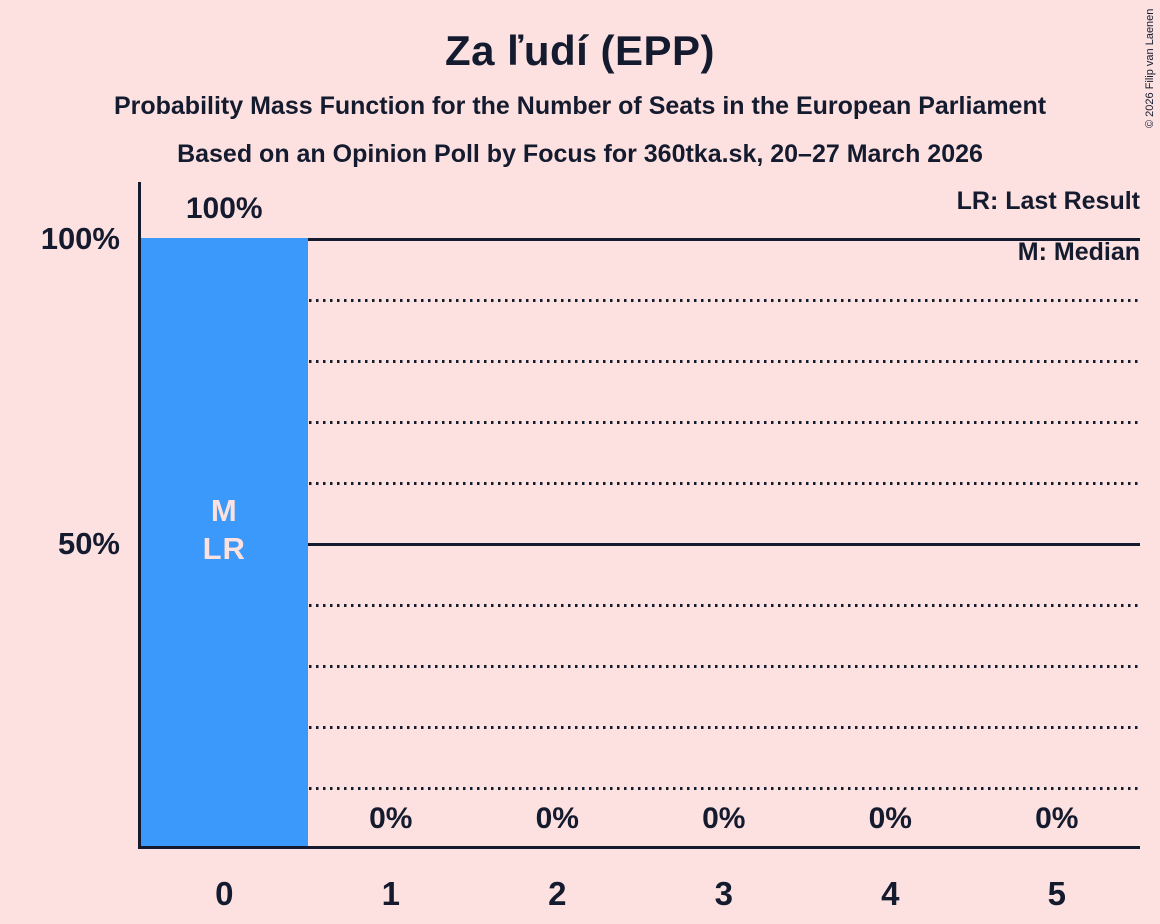  Describe the element at coordinates (890, 818) in the screenshot. I see `bar-value-label-4: 0%` at that location.